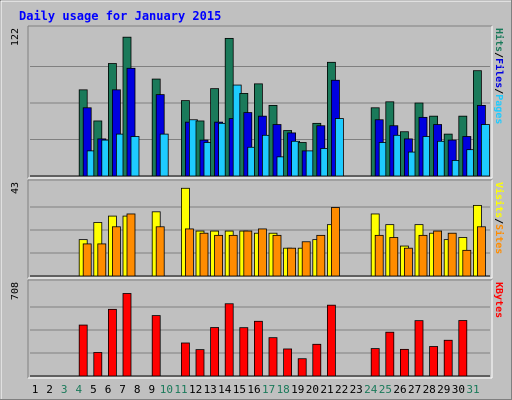 This screenshot has height=400, width=512. What do you see at coordinates (15, 291) in the screenshot?
I see `panel-max-label: 708` at bounding box center [15, 291].